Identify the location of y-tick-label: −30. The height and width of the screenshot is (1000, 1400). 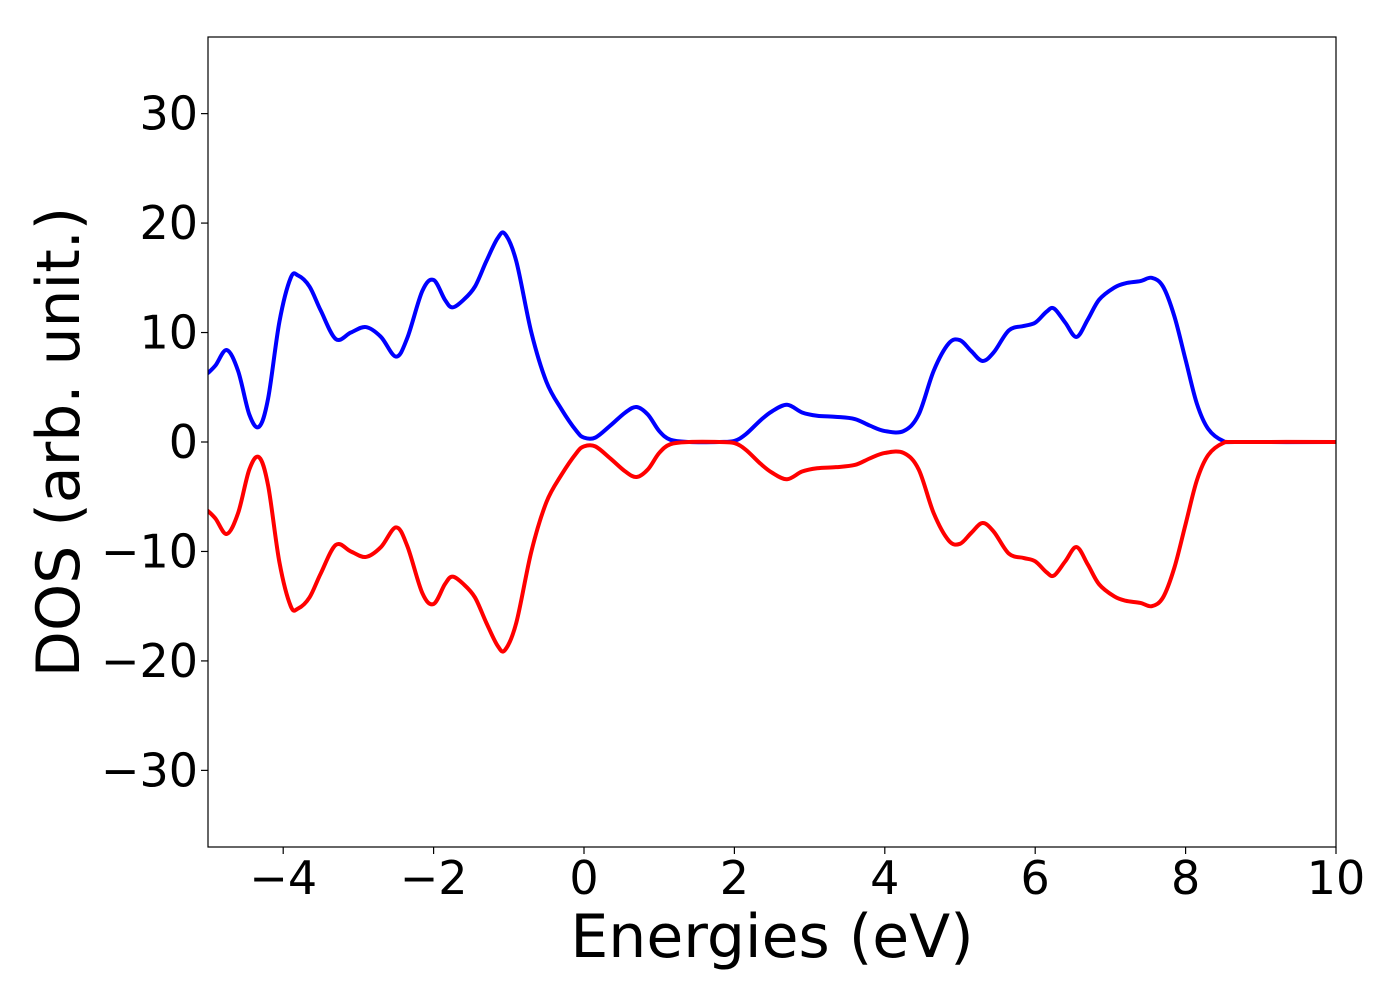
(149, 770).